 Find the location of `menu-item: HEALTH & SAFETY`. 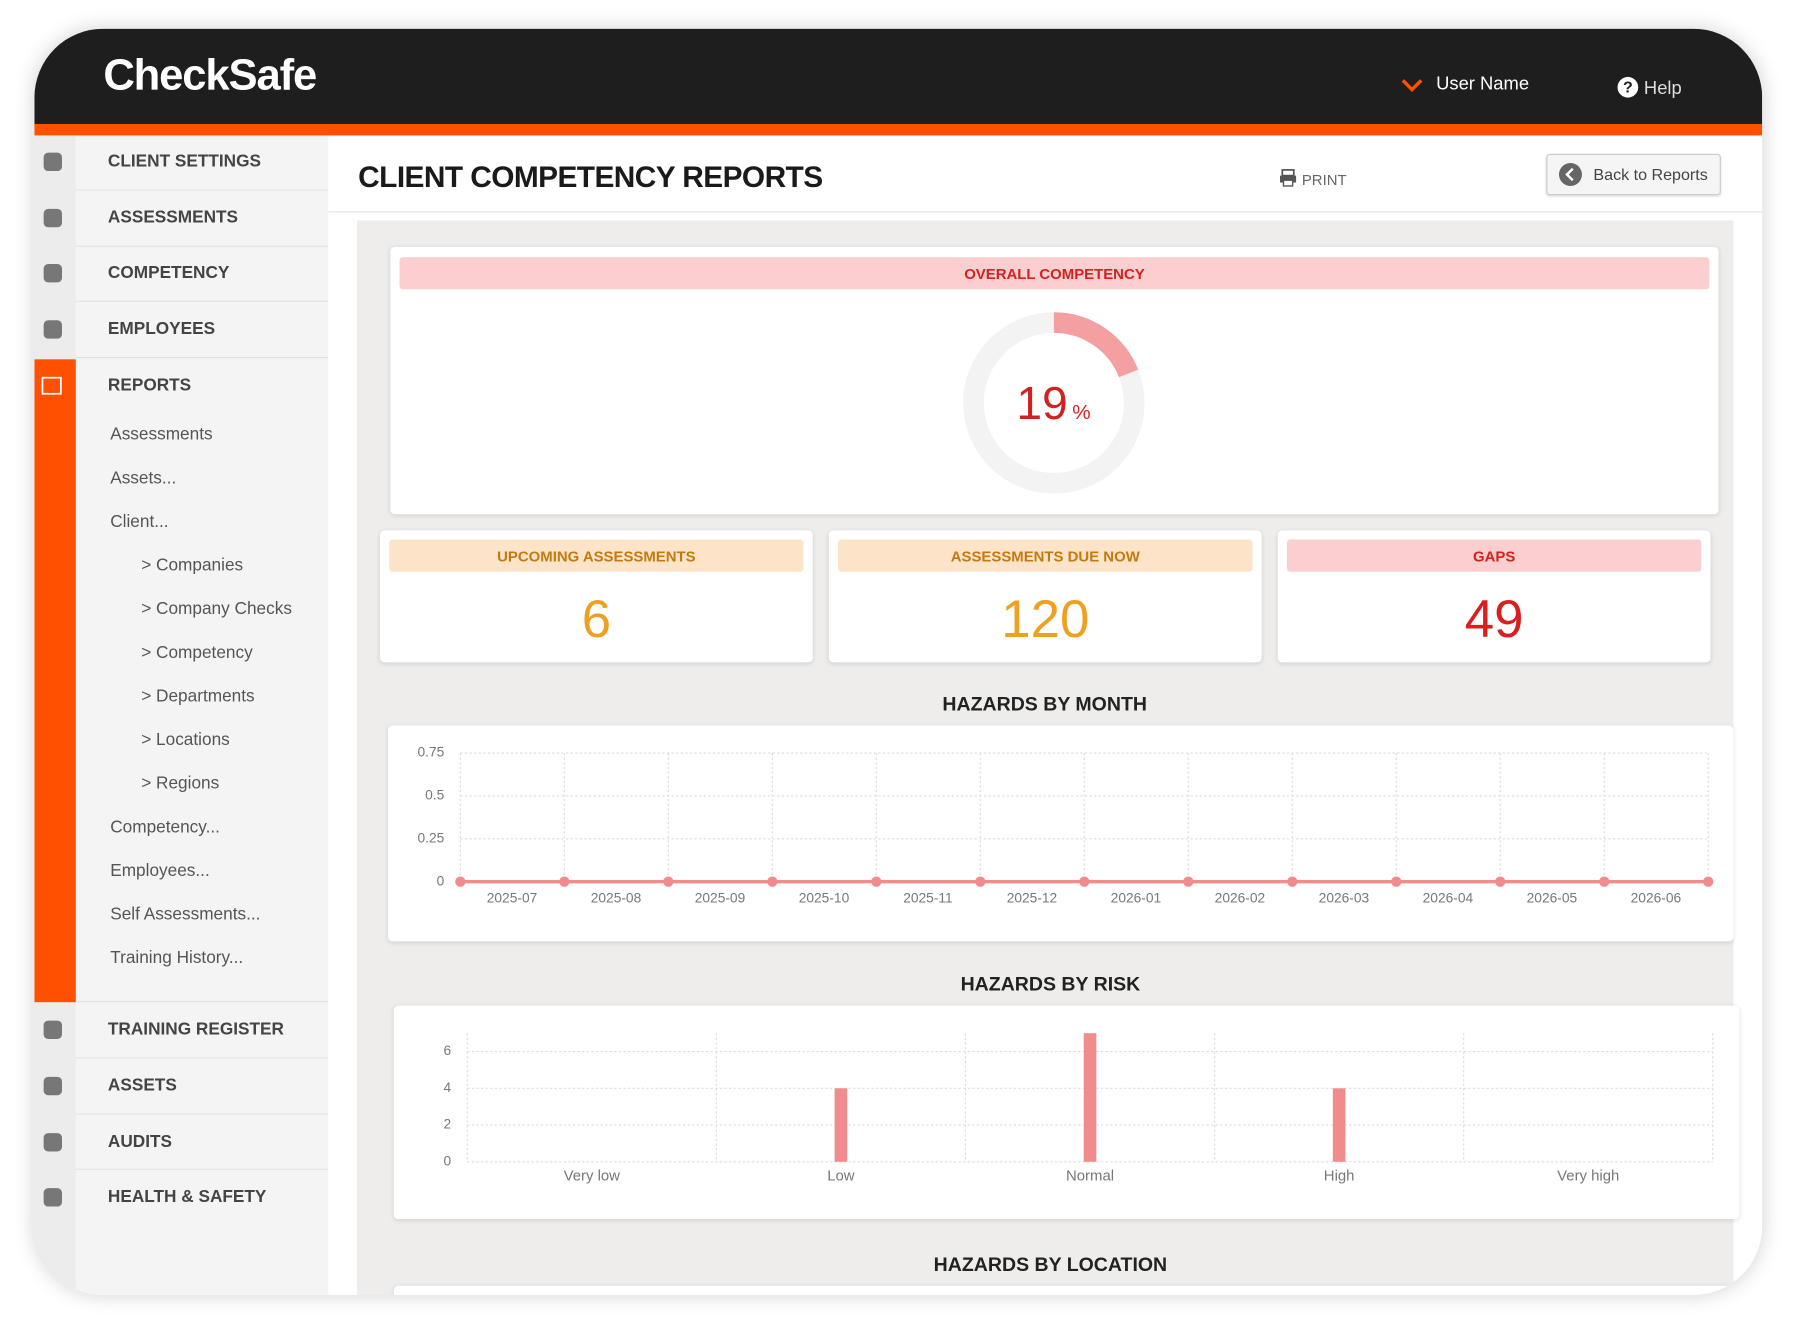

menu-item: HEALTH & SAFETY is located at coordinates (187, 1197).